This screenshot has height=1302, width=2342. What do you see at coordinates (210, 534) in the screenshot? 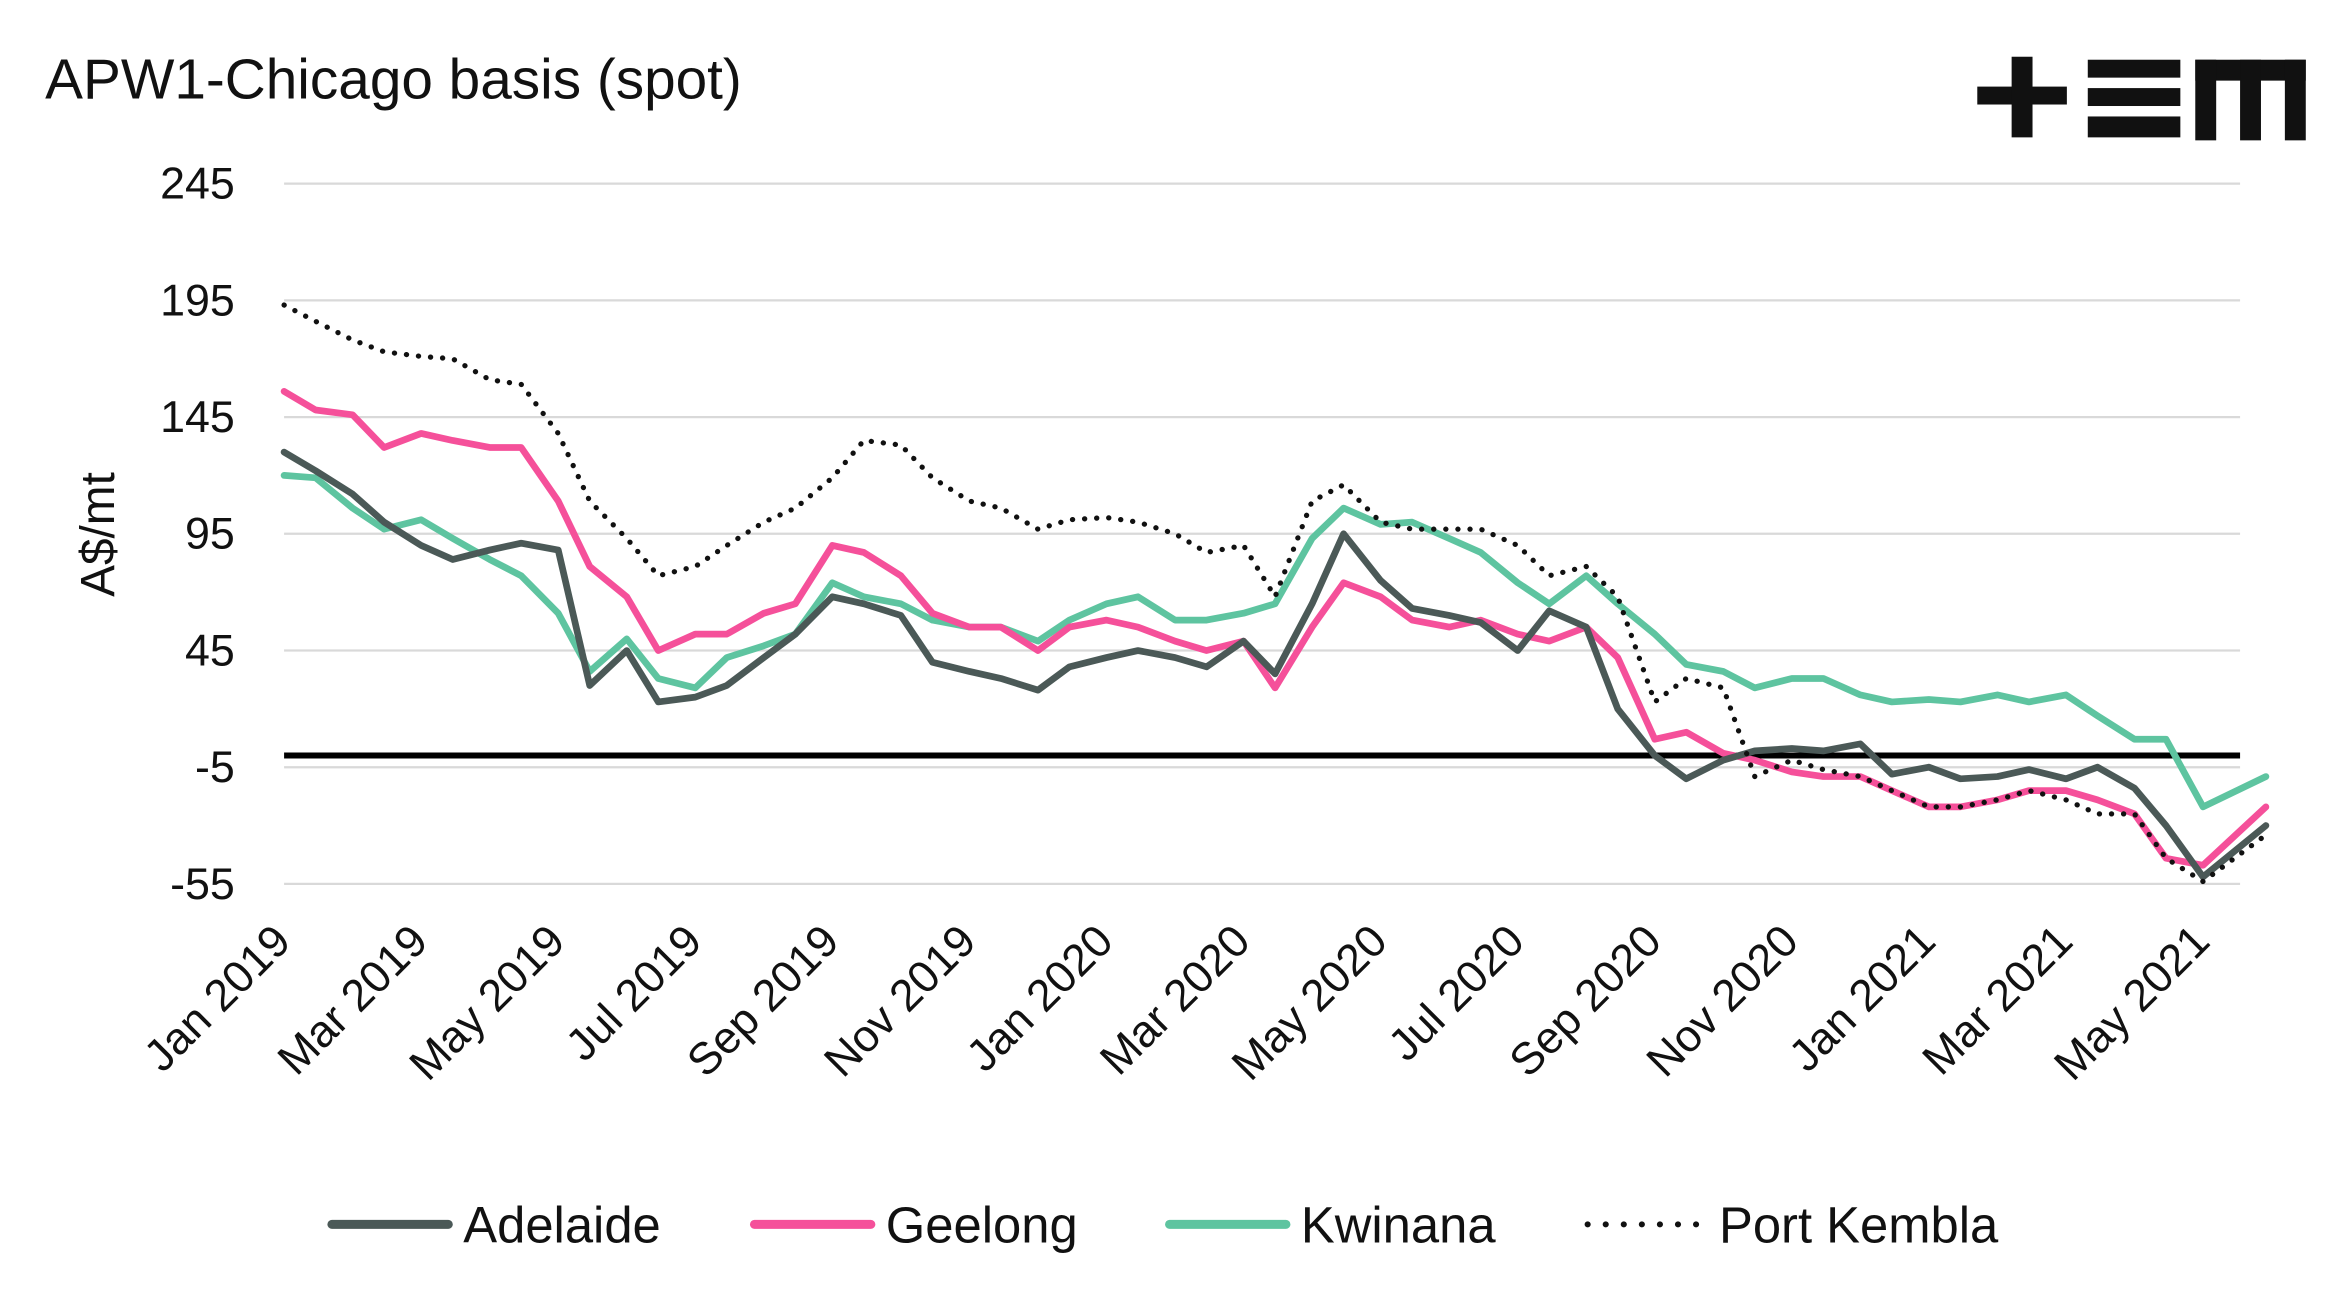
I see `y-tick-label: 95` at bounding box center [210, 534].